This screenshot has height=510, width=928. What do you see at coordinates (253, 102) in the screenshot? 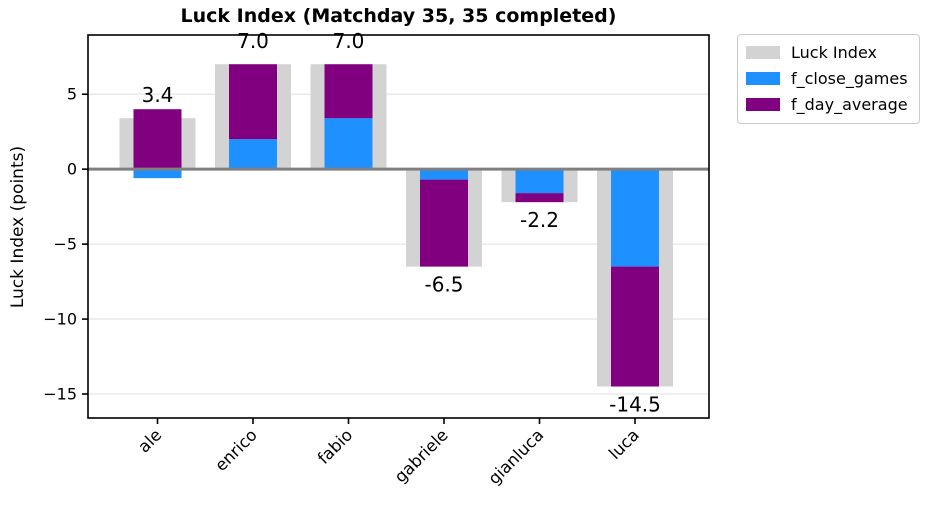
I see `f_day_average-bar-enrico` at bounding box center [253, 102].